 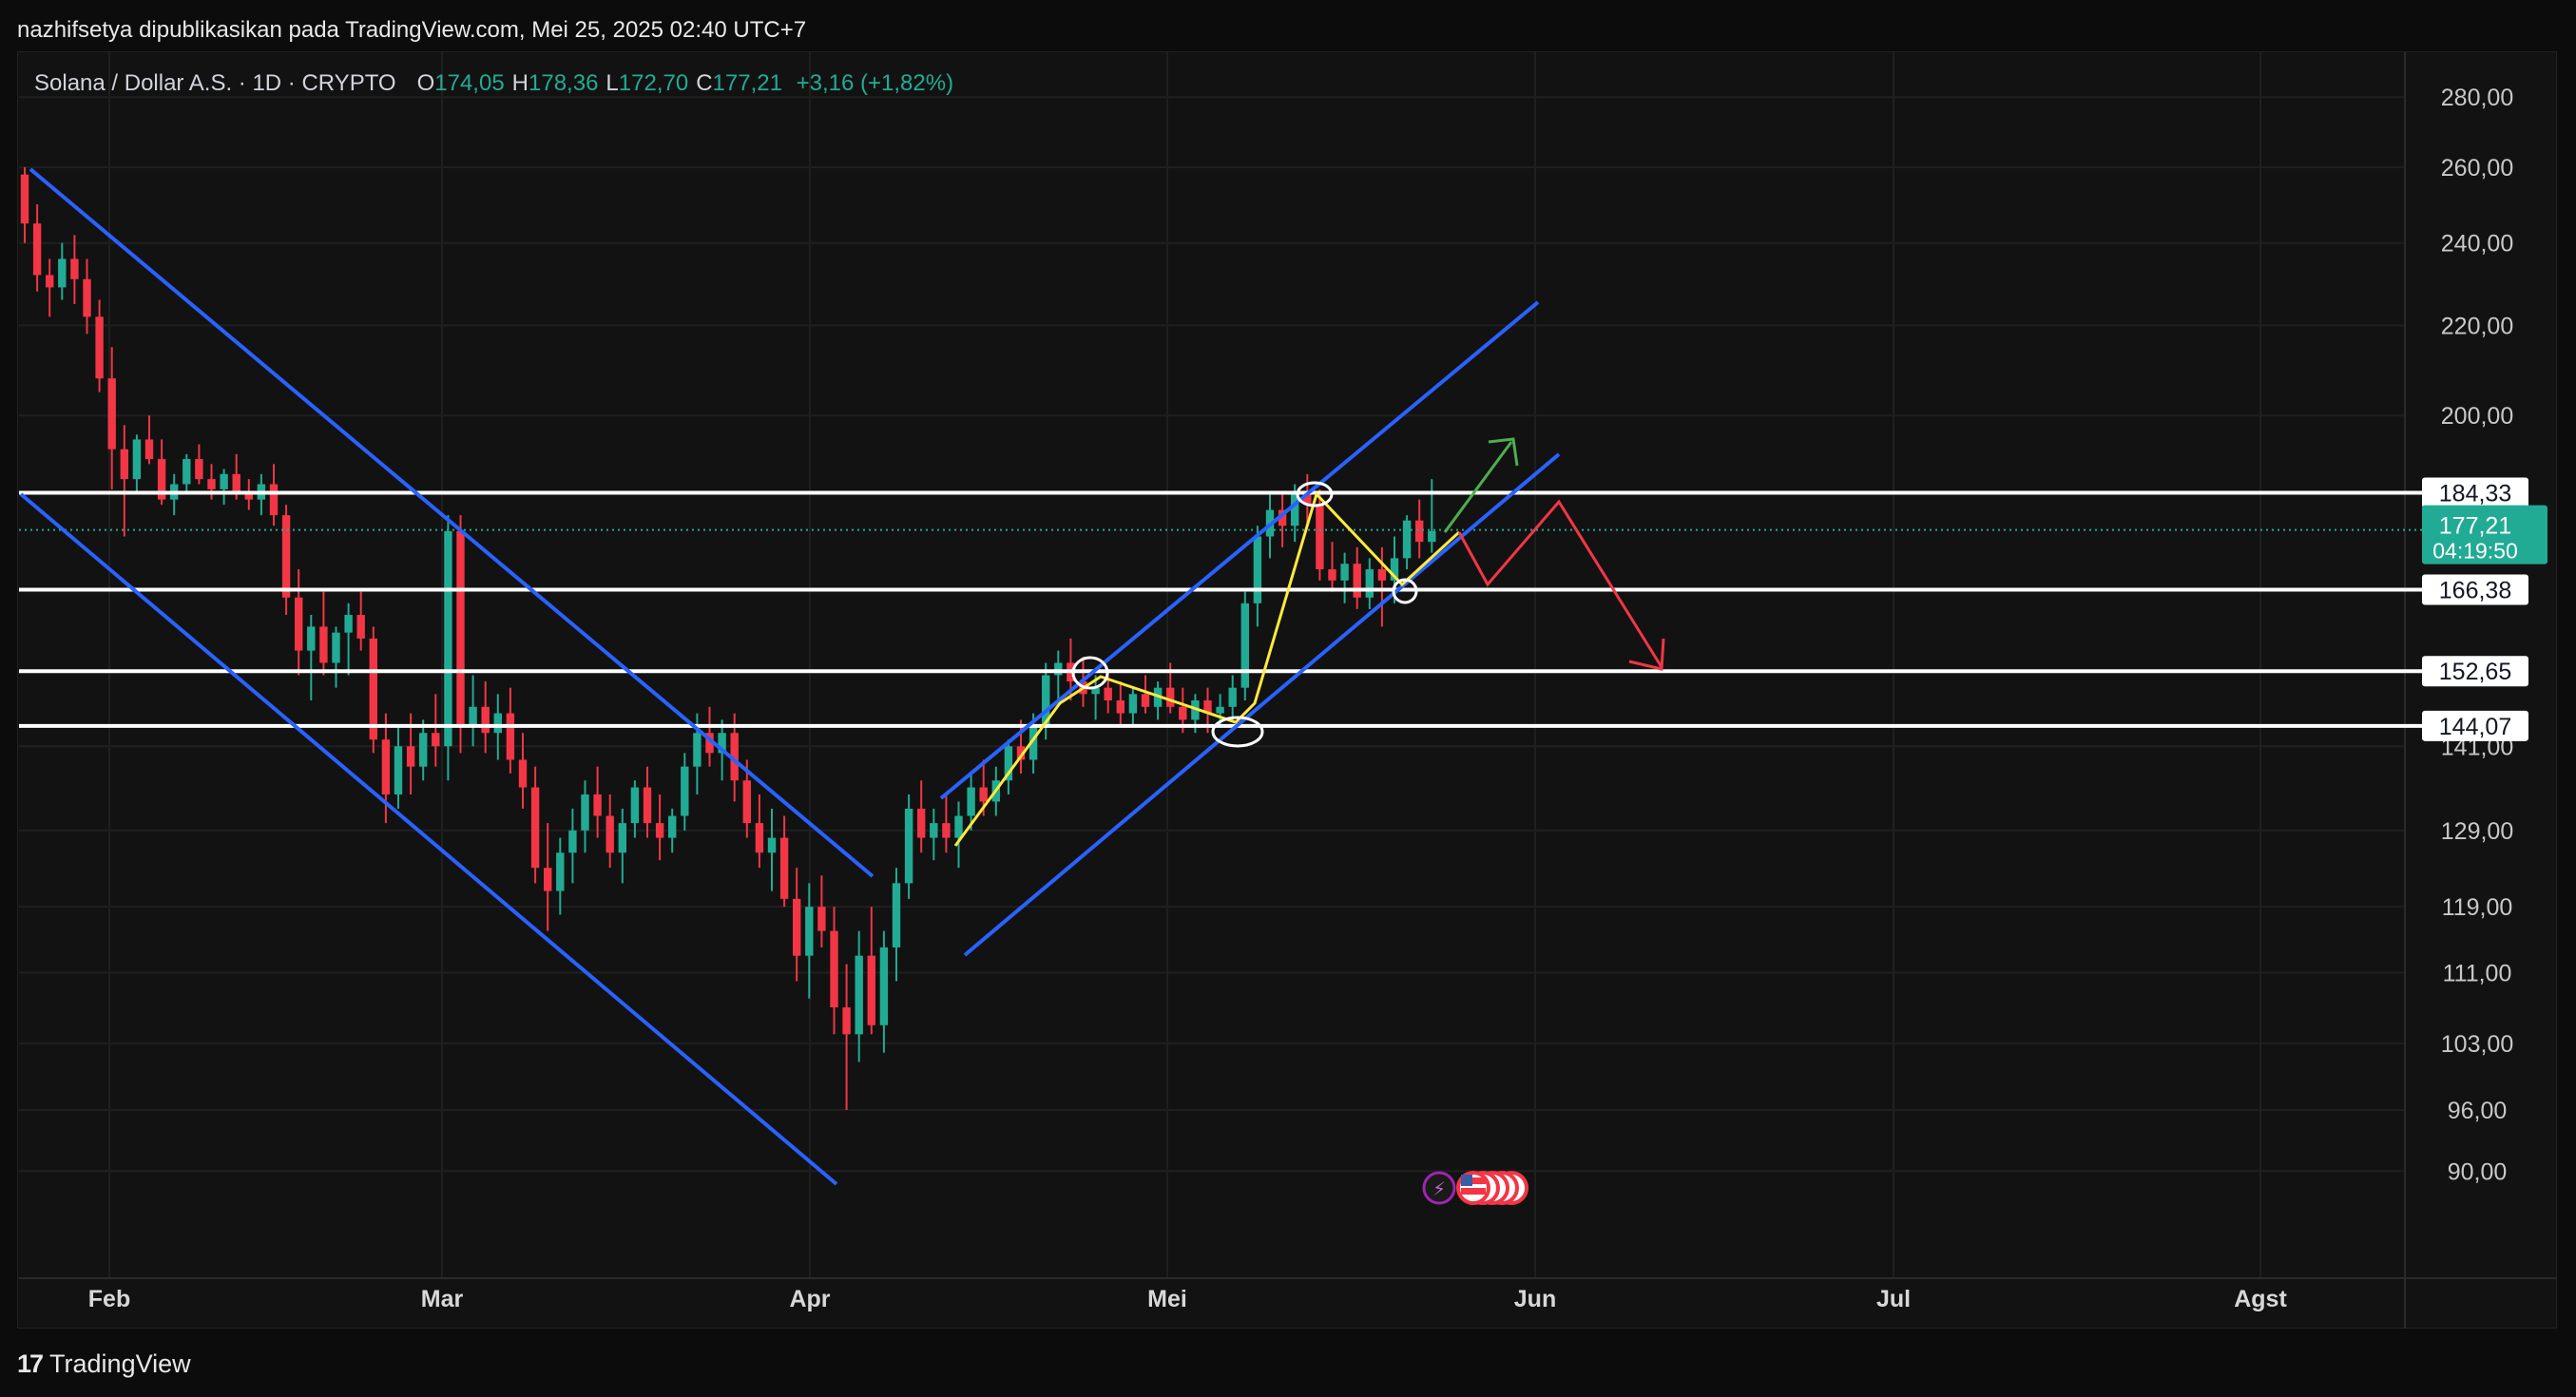 I want to click on bear-arrow-head, so click(x=1647, y=654).